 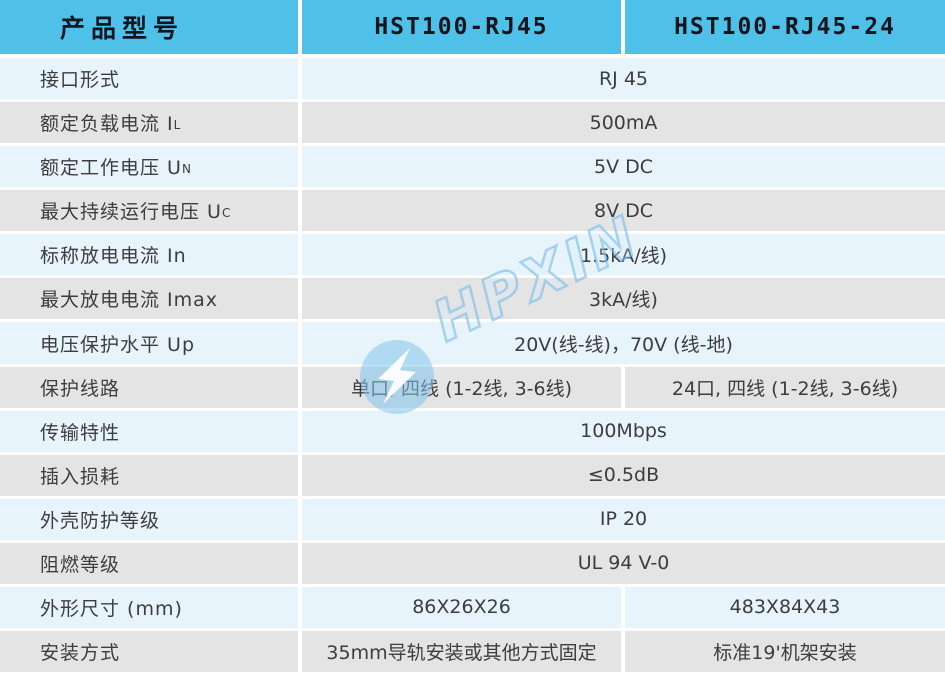 What do you see at coordinates (151, 431) in the screenshot?
I see `spec-label: 传输特性` at bounding box center [151, 431].